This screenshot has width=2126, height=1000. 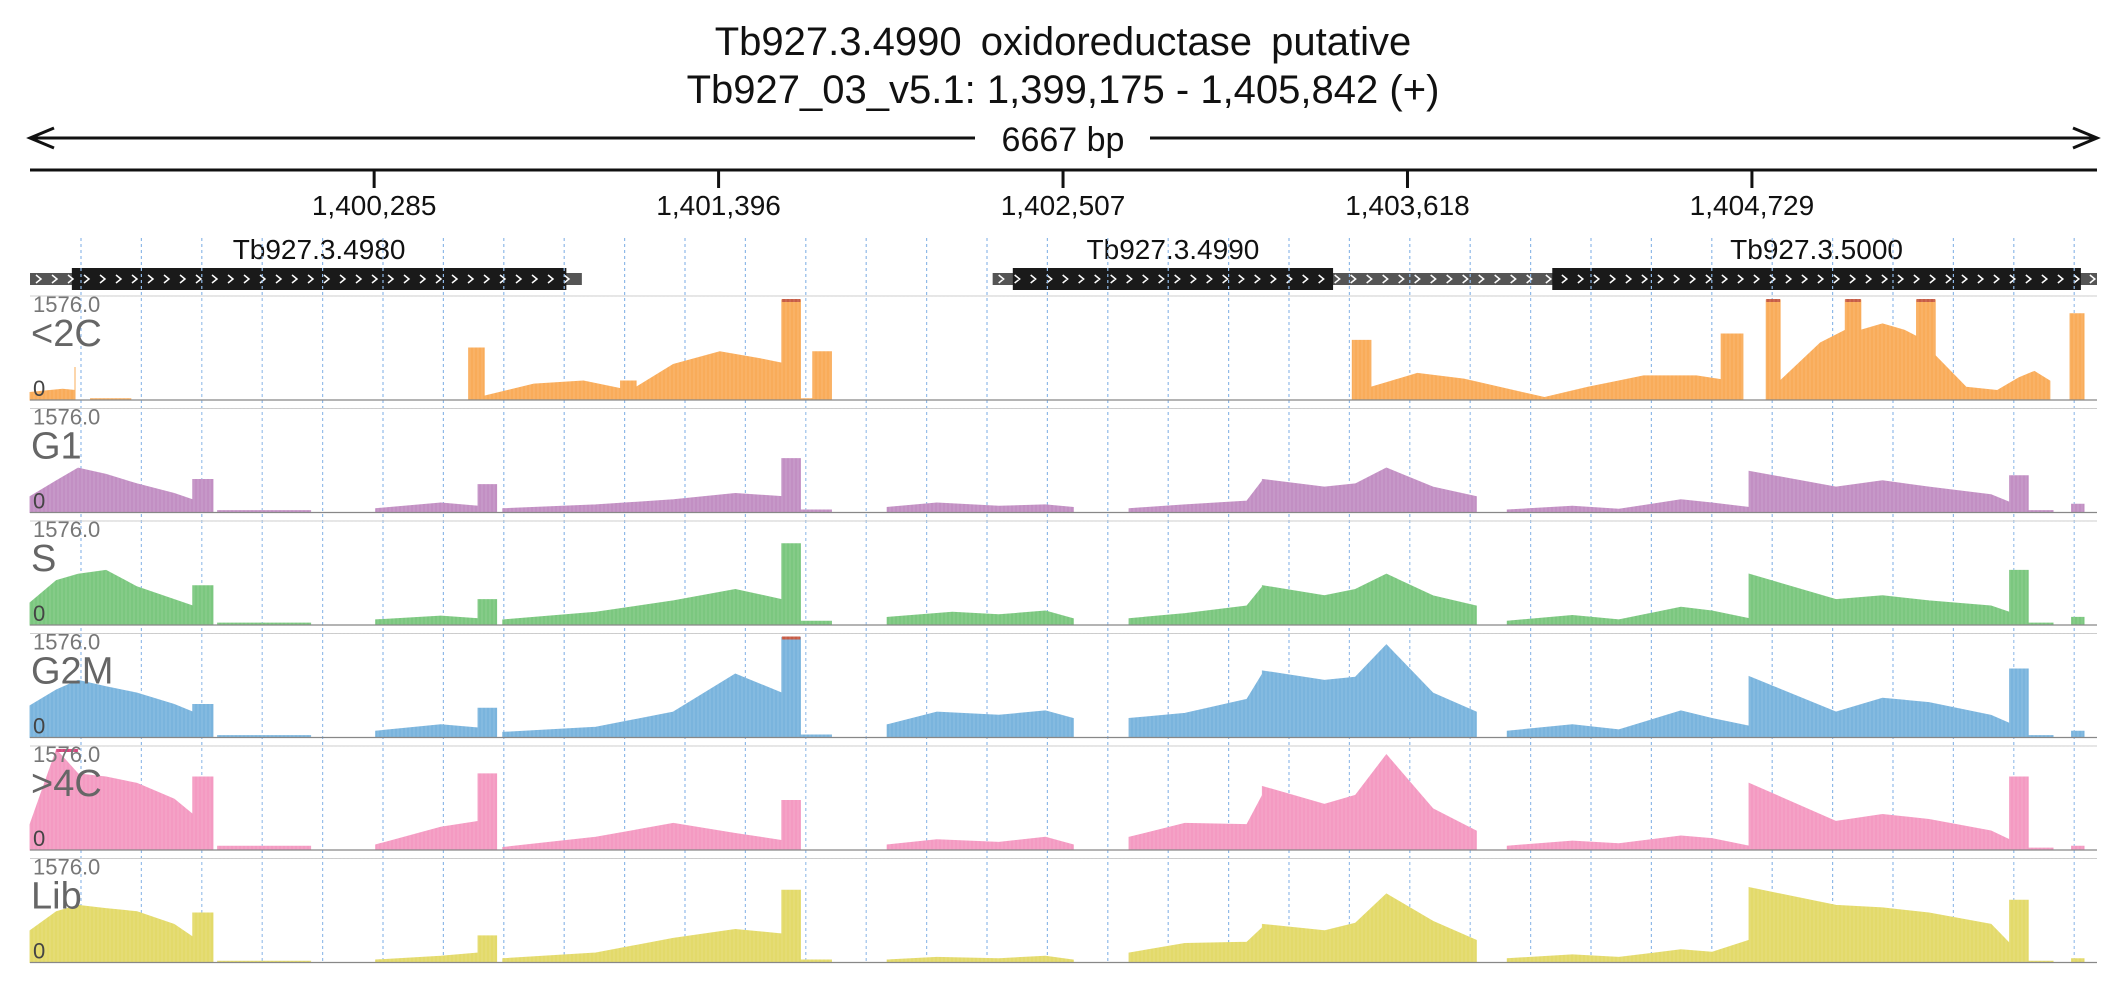 I want to click on track-name-label: <2C, so click(x=66, y=334).